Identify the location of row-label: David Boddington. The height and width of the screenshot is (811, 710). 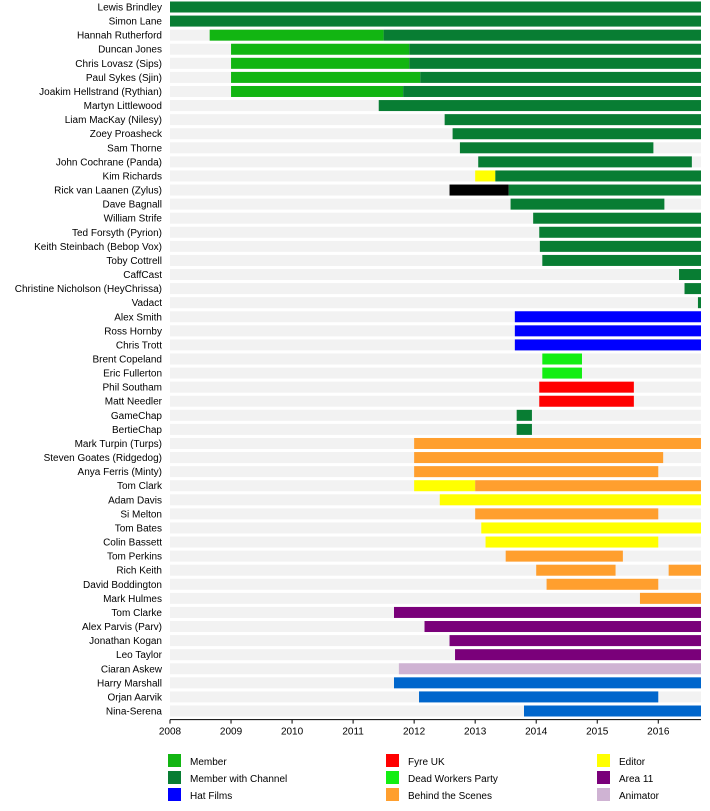
(122, 585).